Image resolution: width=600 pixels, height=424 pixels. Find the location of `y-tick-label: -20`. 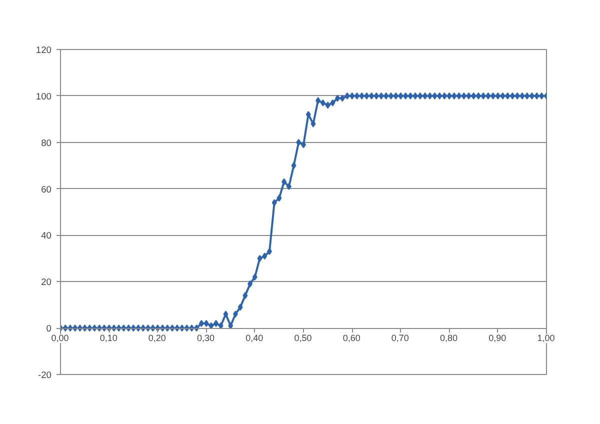

y-tick-label: -20 is located at coordinates (45, 375).